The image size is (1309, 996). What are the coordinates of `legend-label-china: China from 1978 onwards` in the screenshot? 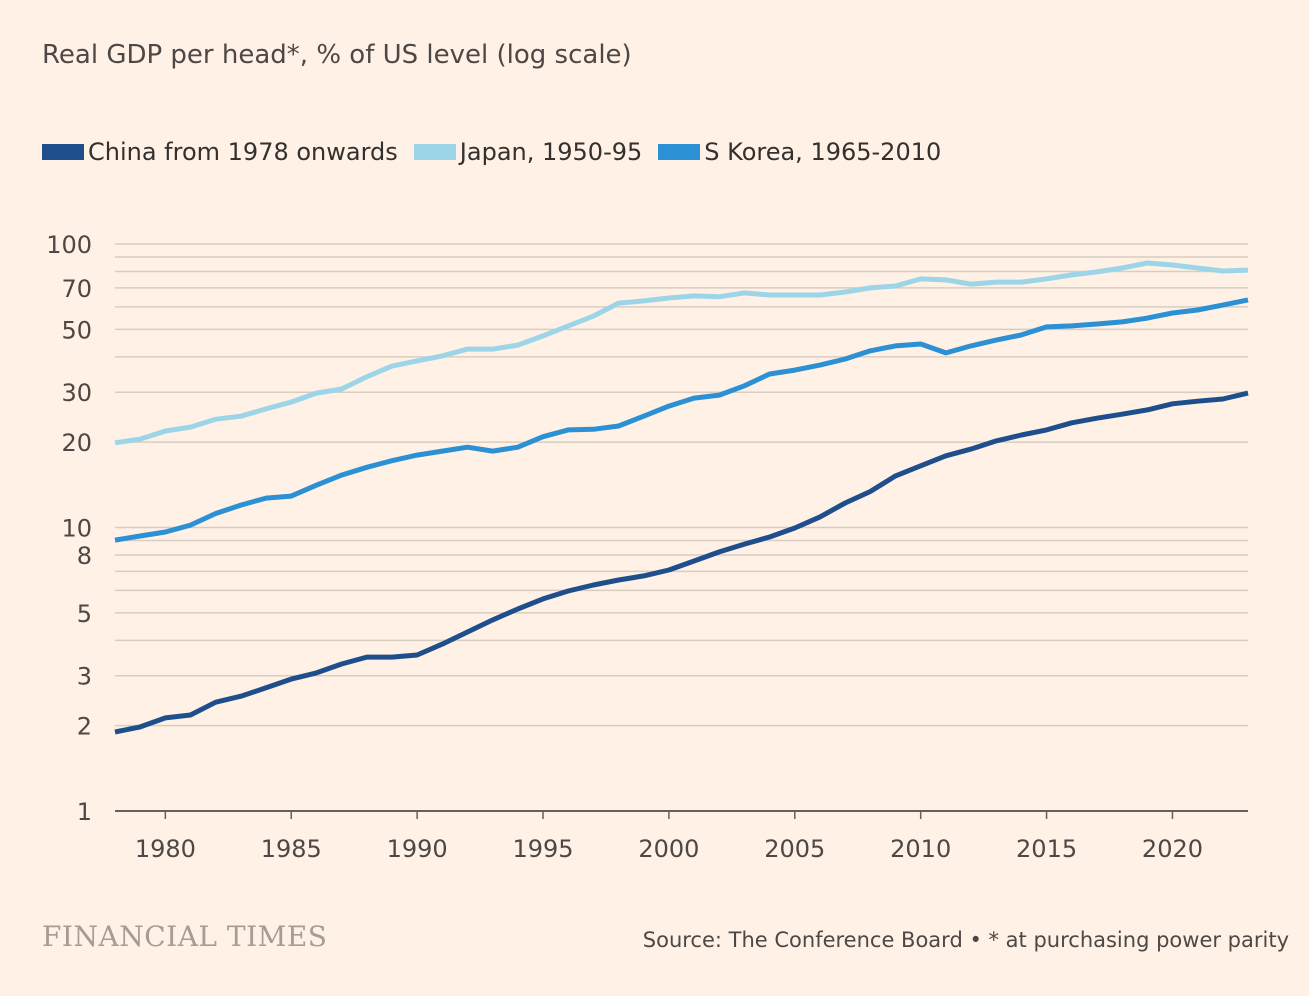 It's located at (243, 152).